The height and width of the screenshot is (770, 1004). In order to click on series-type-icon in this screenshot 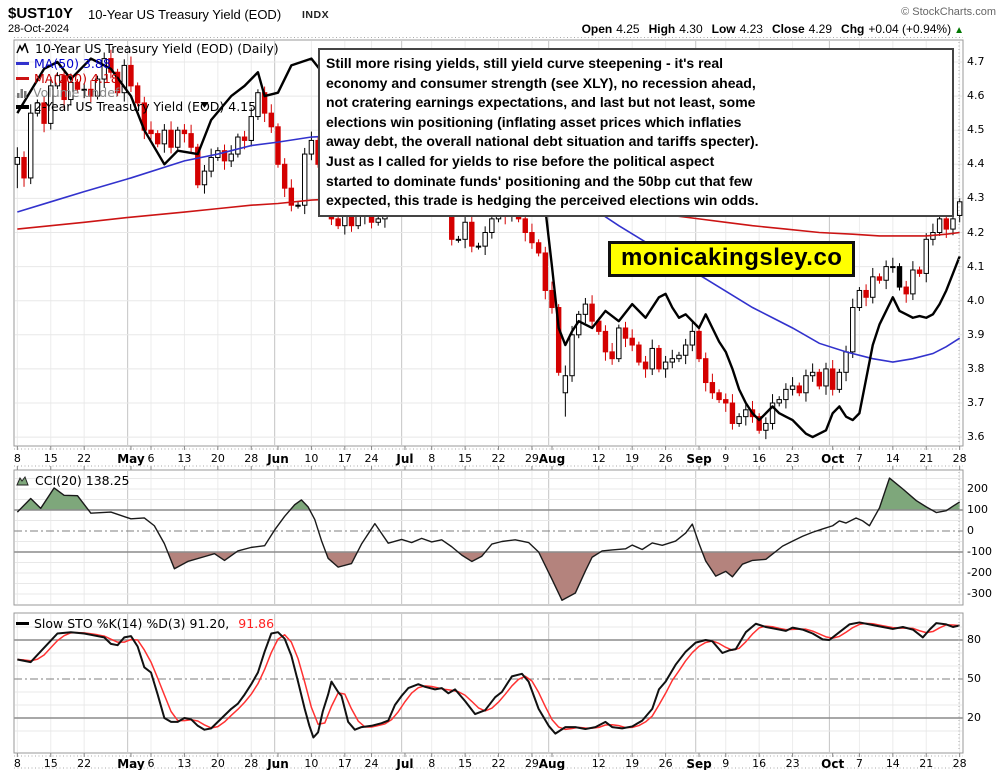, I will do `click(22, 47)`.